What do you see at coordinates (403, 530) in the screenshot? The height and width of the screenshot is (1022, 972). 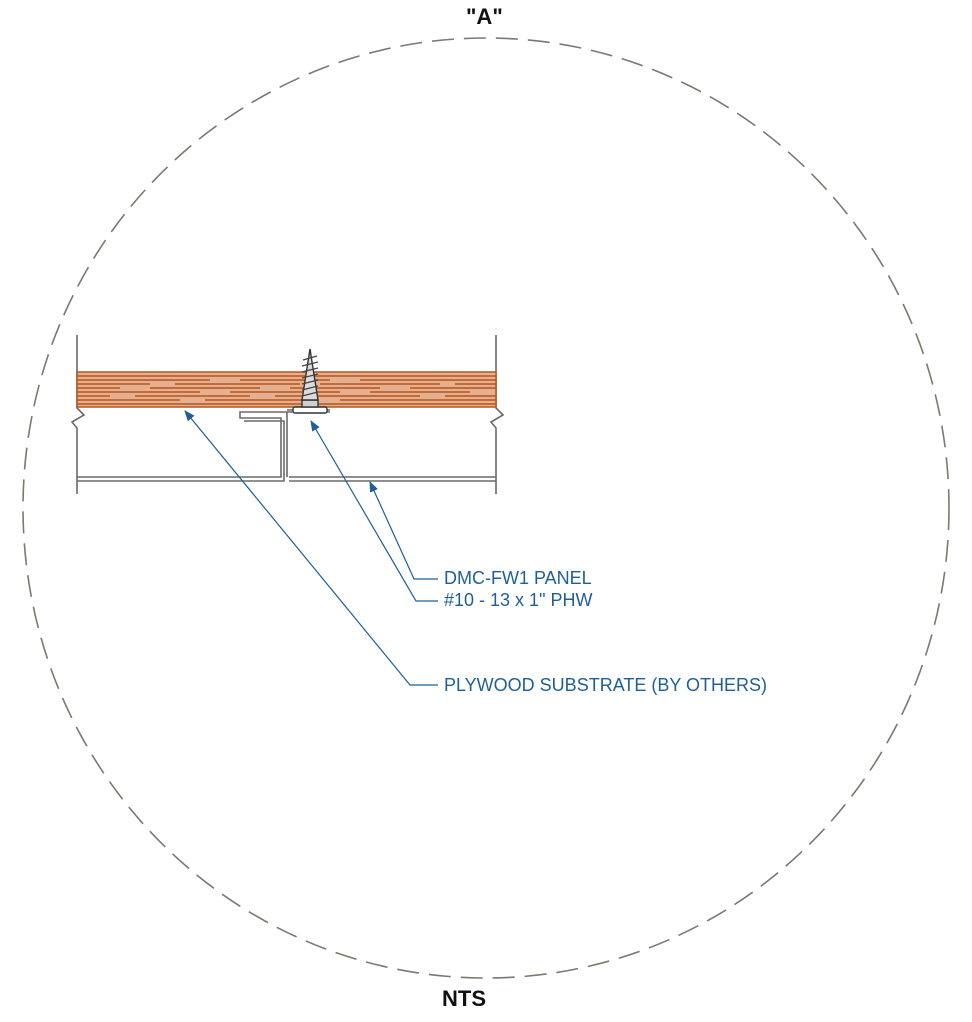 I see `leader-panel` at bounding box center [403, 530].